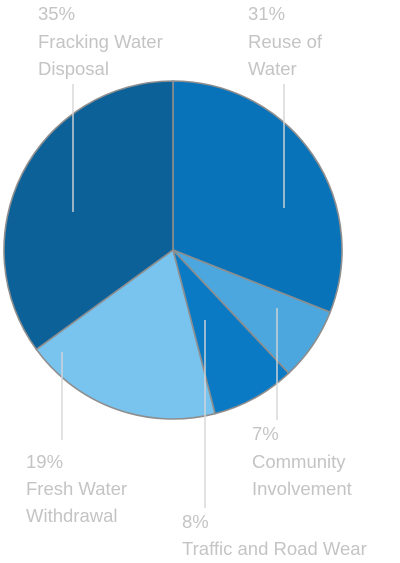 This screenshot has width=400, height=563. What do you see at coordinates (274, 548) in the screenshot?
I see `label-traffic-and-road-wear: Traffic and Road Wear` at bounding box center [274, 548].